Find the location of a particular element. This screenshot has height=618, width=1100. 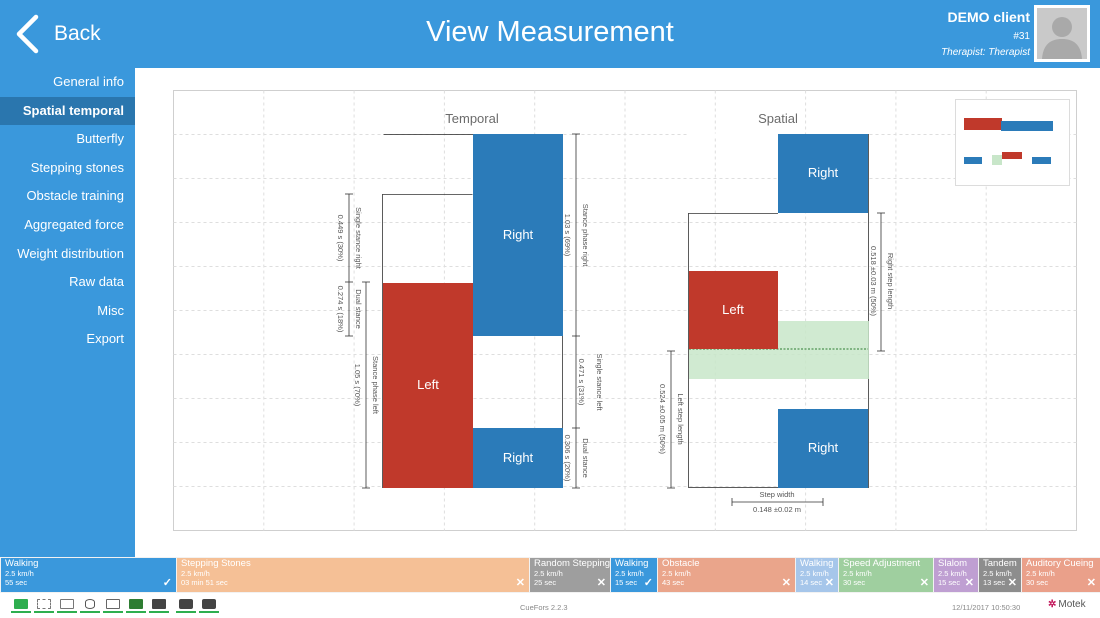

dual-stance-value-1: 0.274 s (18%) is located at coordinates (340, 309).